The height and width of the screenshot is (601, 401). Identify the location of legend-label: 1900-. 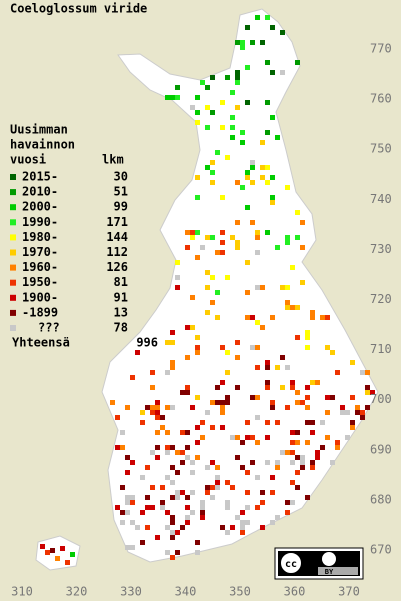
(40, 297).